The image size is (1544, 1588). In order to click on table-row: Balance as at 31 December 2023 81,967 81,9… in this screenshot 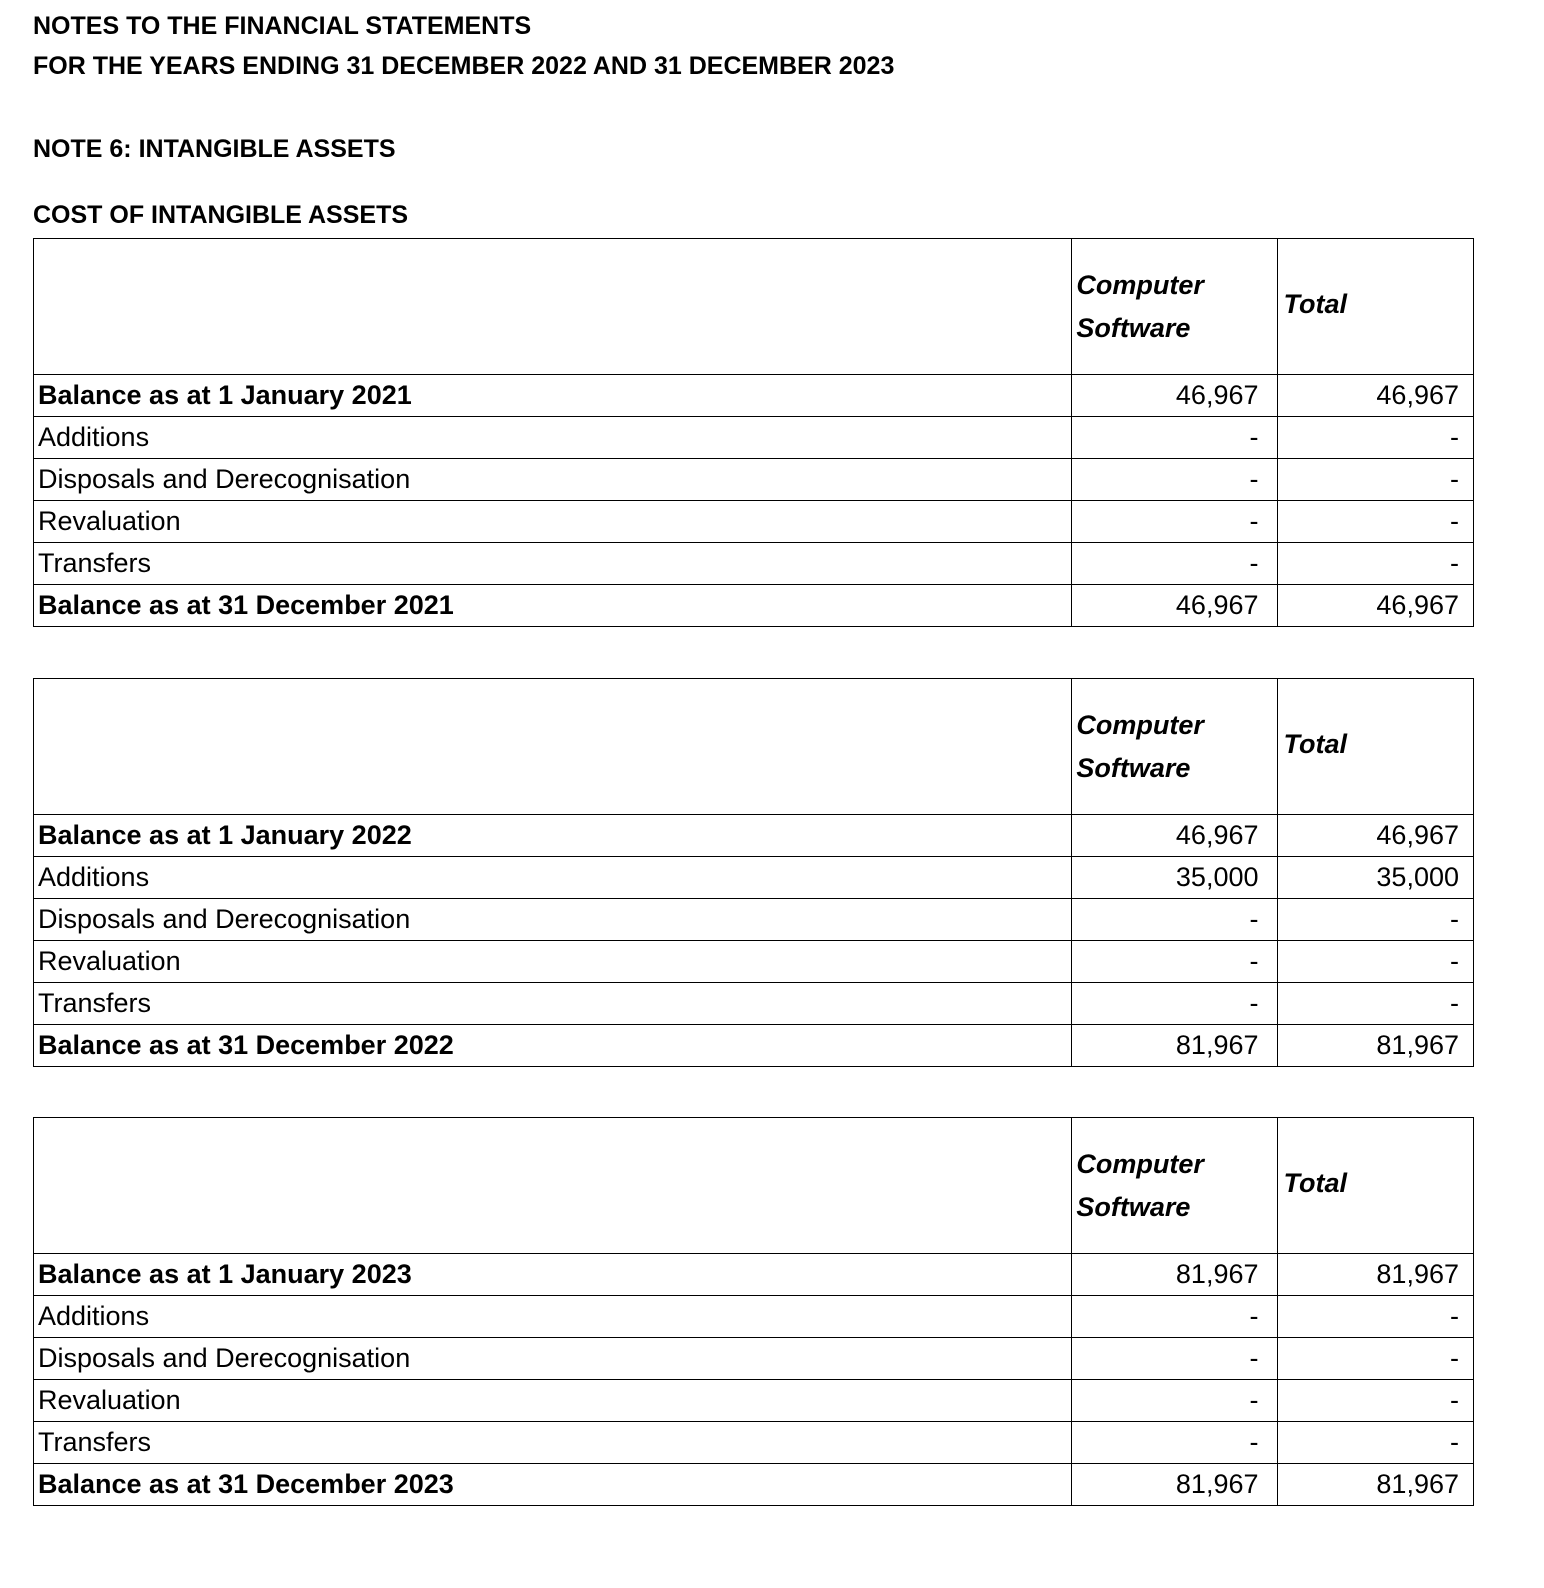, I will do `click(753, 1484)`.